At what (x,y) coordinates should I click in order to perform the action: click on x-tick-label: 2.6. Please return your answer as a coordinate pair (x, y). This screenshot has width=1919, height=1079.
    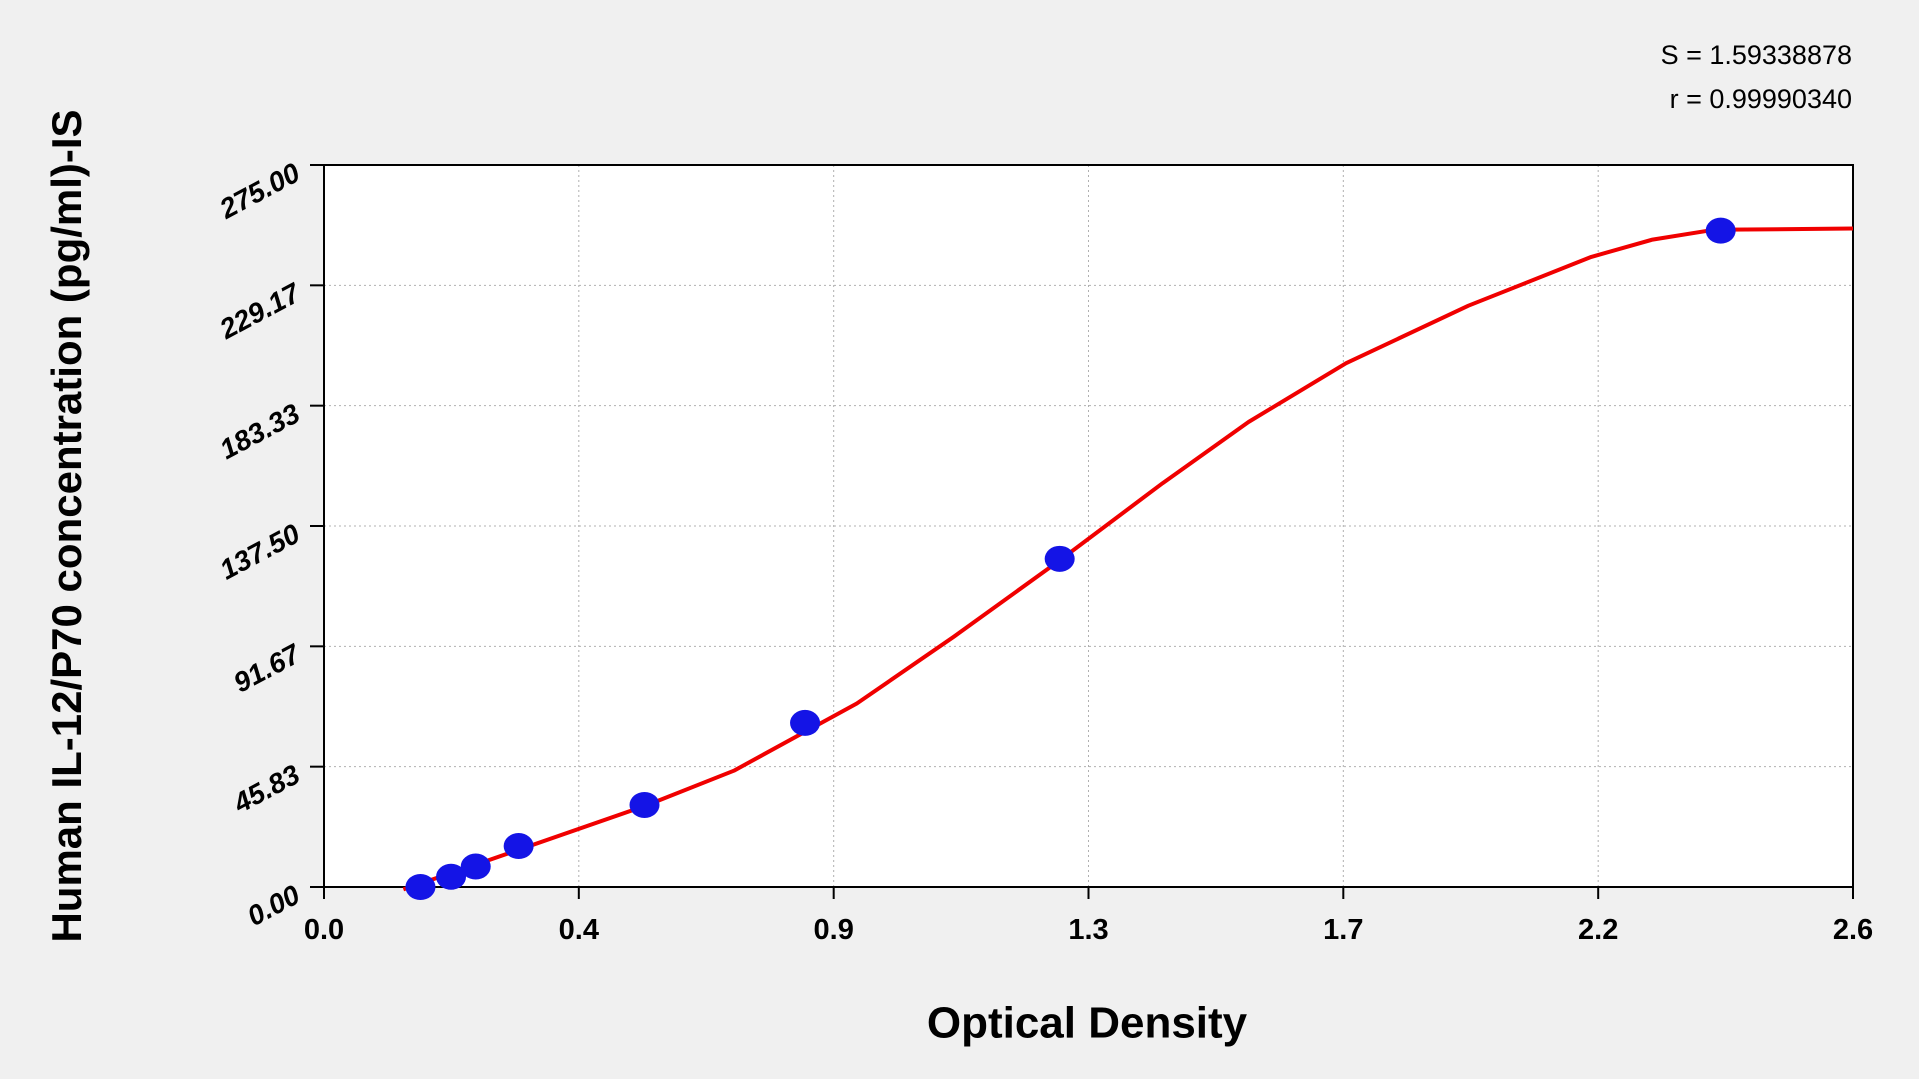
    Looking at the image, I should click on (1853, 930).